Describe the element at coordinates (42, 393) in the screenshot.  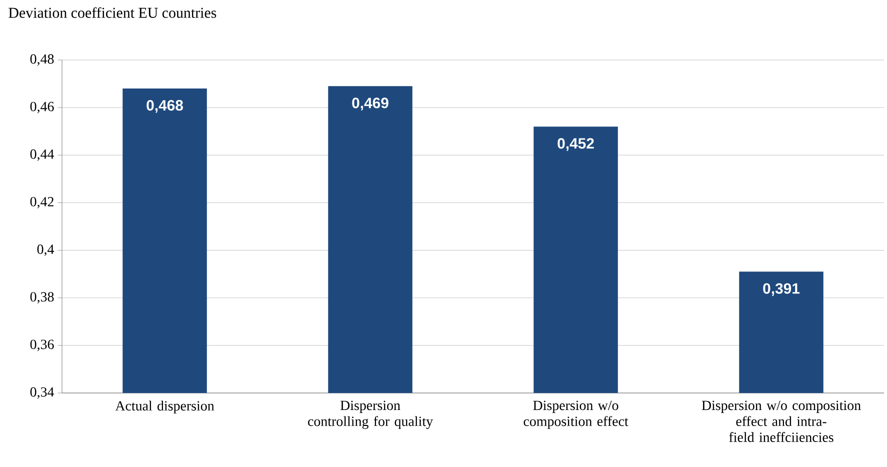
I see `y-tick-label: 0,34` at that location.